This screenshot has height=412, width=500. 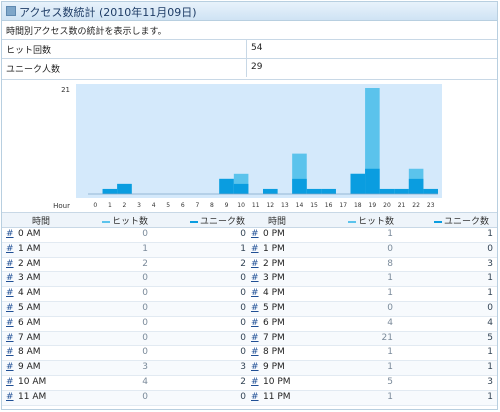 What do you see at coordinates (29, 367) in the screenshot?
I see `hour-label: 9 AM` at bounding box center [29, 367].